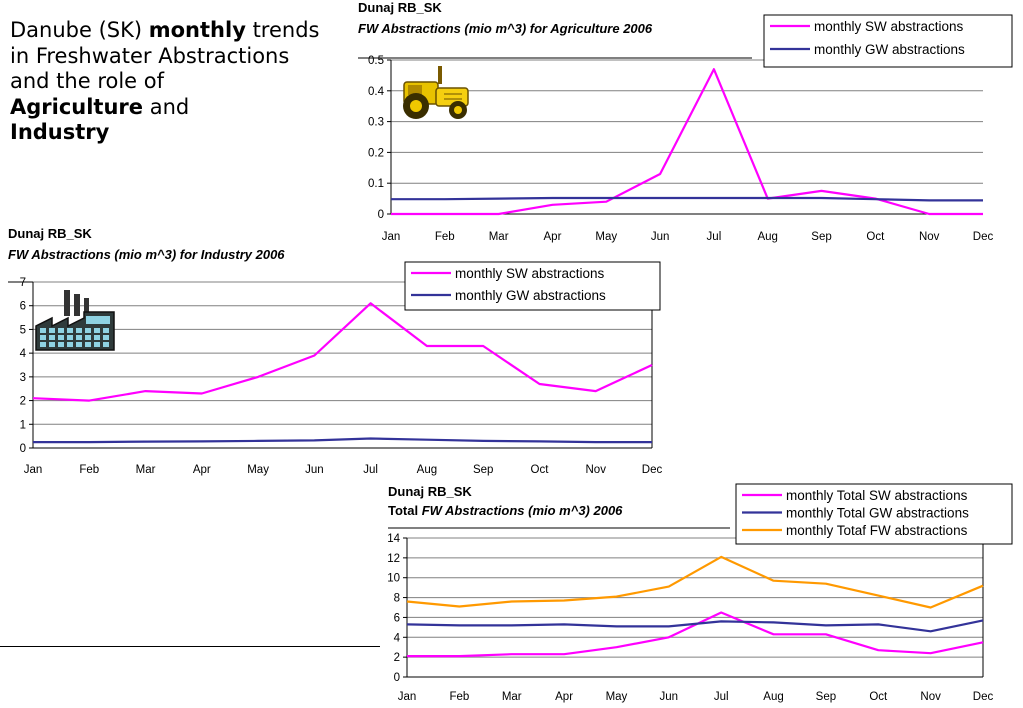 The width and height of the screenshot is (1023, 708). Describe the element at coordinates (165, 43) in the screenshot. I see `slide-title-part: trends in Freshwater Abstractions` at that location.